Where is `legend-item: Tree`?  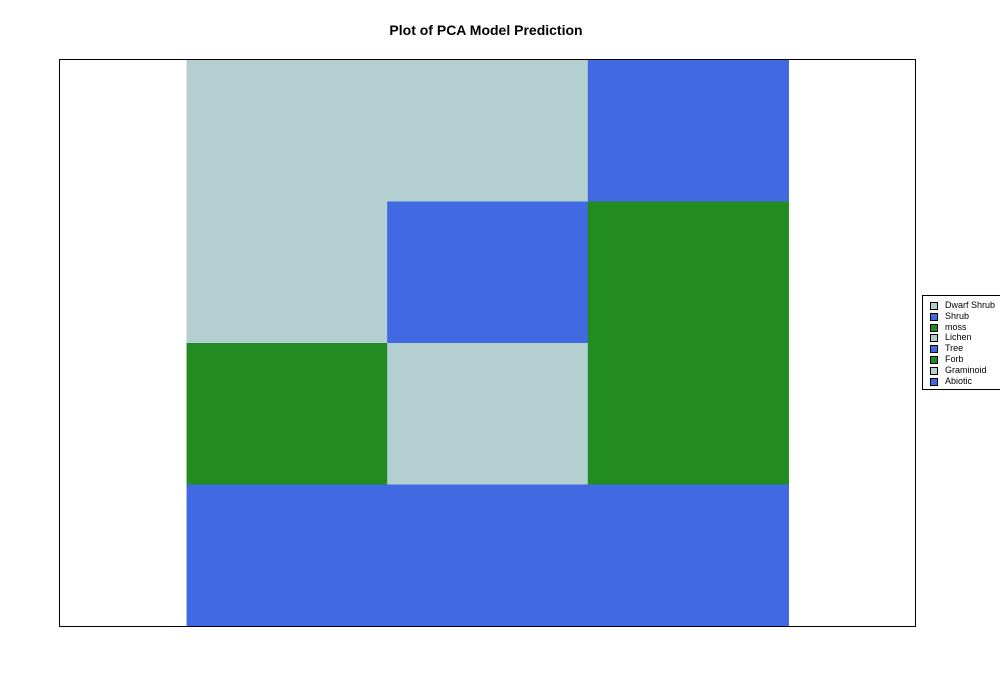
legend-item: Tree is located at coordinates (961, 348).